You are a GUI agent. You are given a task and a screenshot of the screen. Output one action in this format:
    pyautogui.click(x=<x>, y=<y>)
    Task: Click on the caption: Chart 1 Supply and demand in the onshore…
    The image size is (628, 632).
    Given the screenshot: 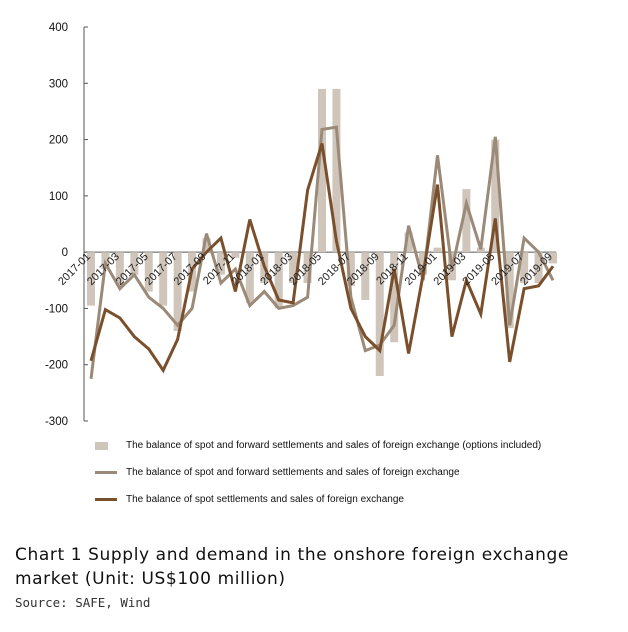 What is the action you would take?
    pyautogui.click(x=315, y=576)
    